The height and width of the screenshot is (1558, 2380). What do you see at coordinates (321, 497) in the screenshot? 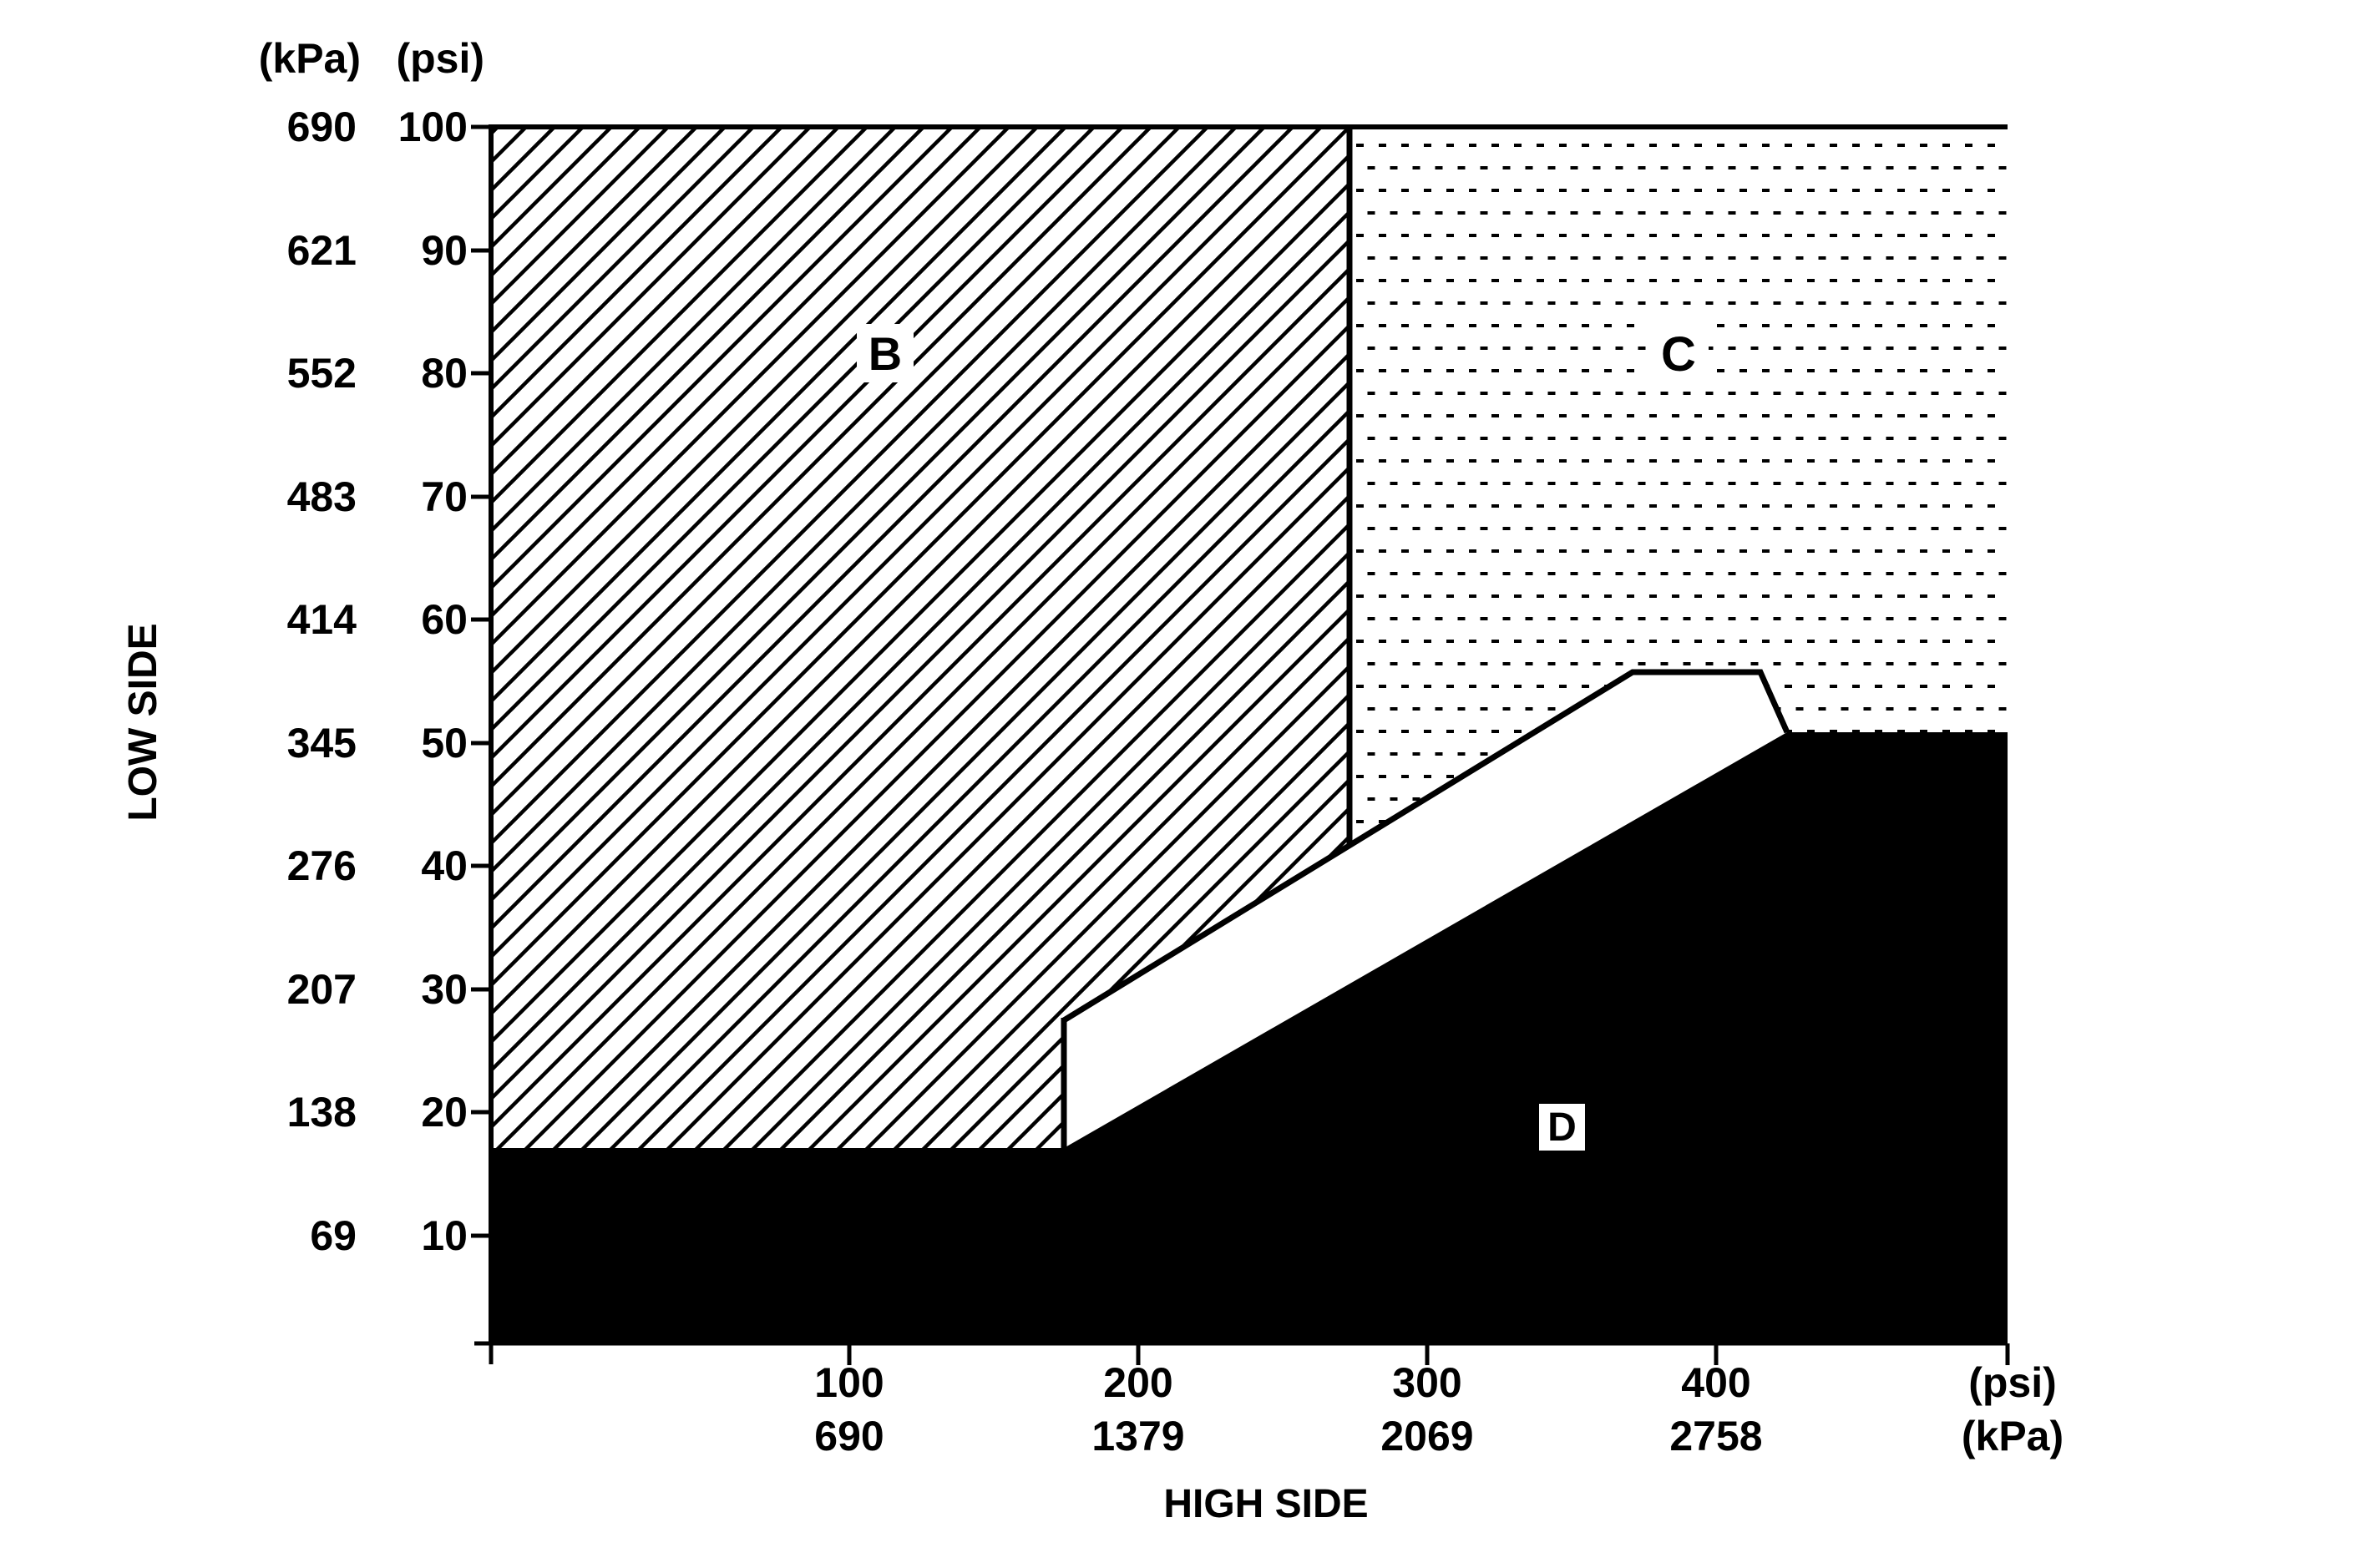
I see `y-tick-label-kpa: 483` at bounding box center [321, 497].